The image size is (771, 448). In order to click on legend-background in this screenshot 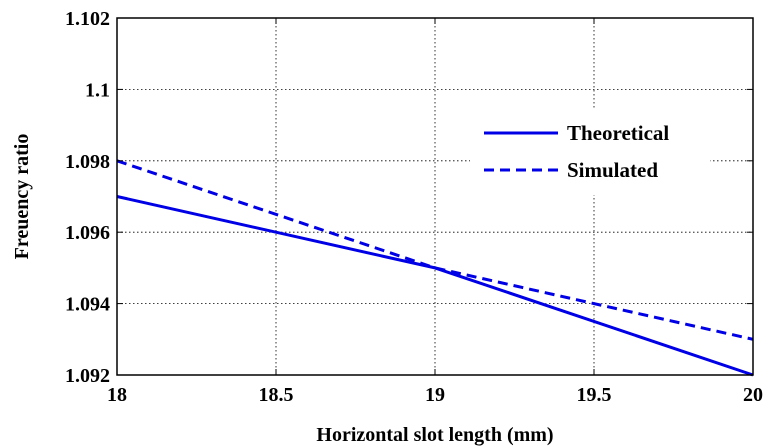, I will do `click(590, 152)`.